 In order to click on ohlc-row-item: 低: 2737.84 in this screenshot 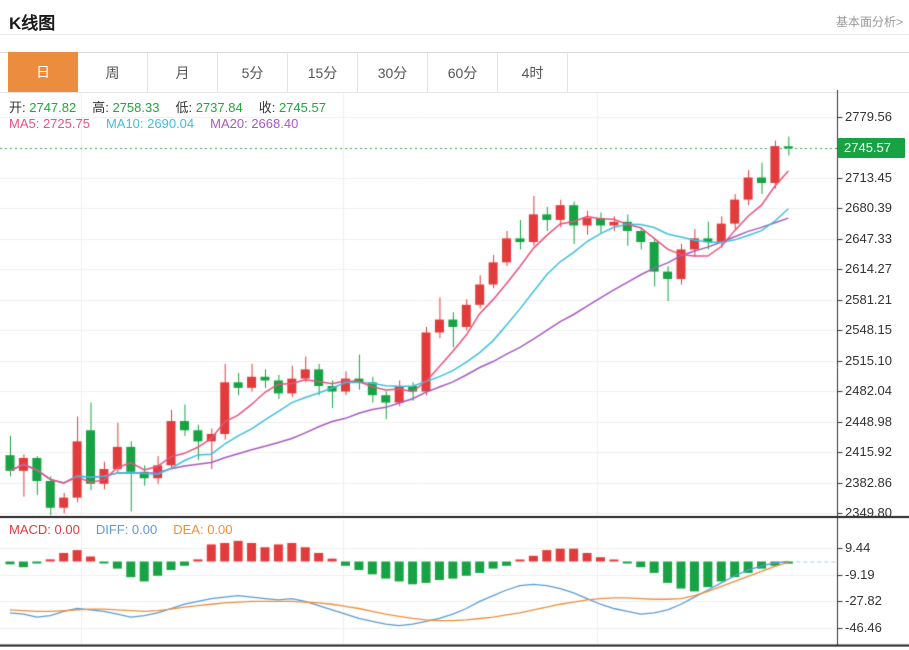, I will do `click(209, 107)`.